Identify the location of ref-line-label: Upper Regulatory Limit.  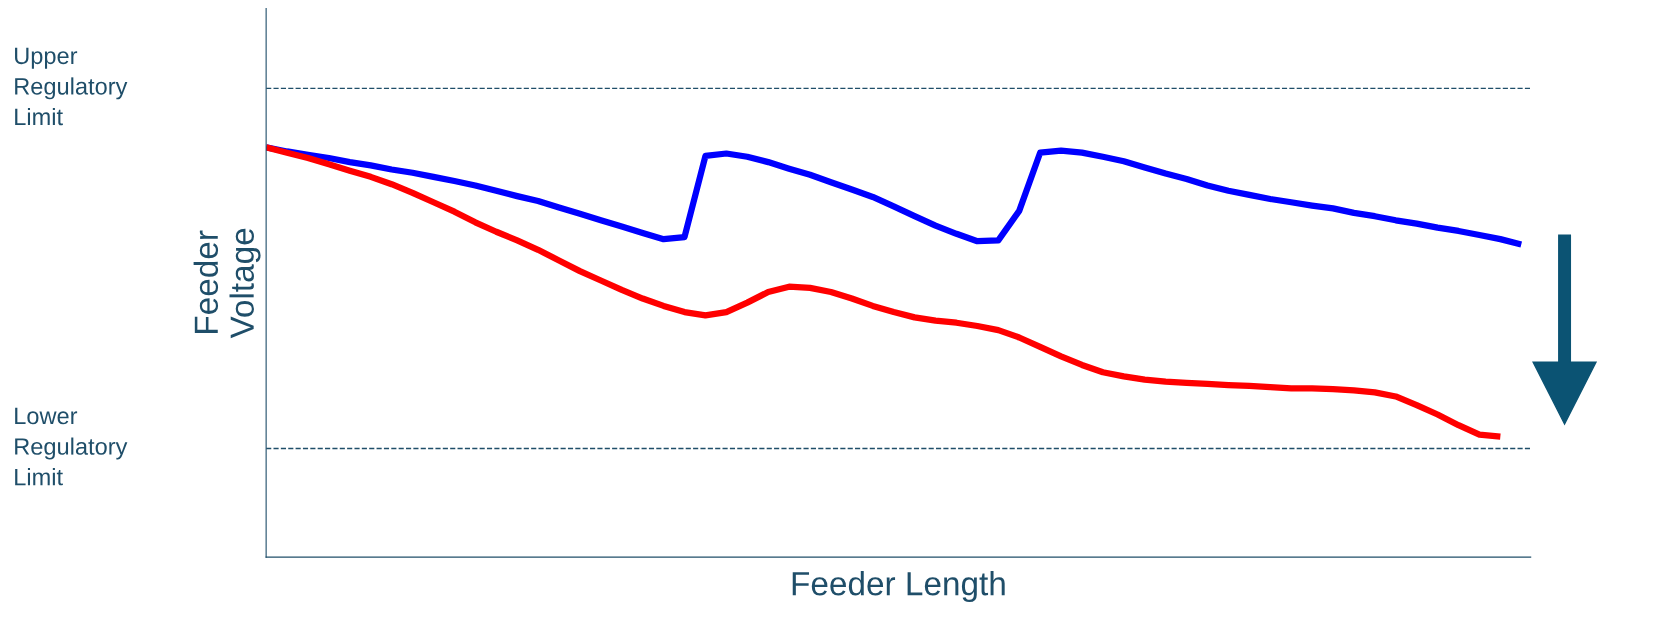
(71, 86).